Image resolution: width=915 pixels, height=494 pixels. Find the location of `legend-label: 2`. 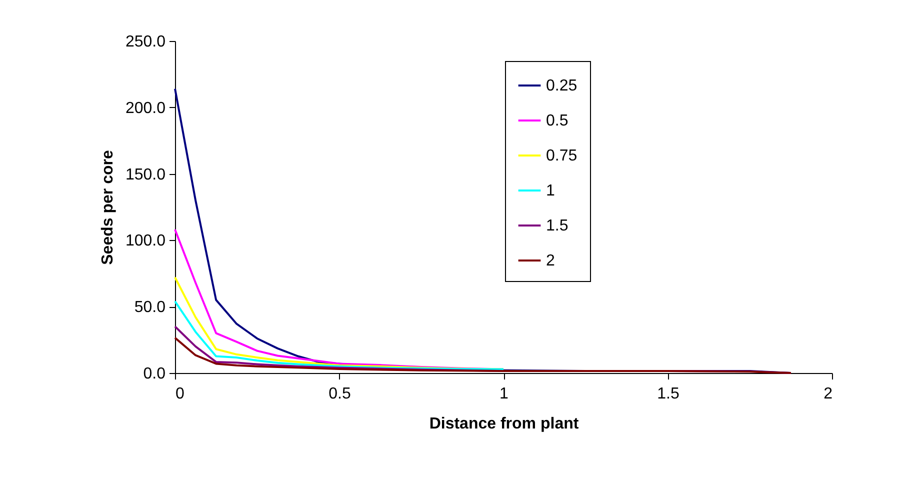

legend-label: 2 is located at coordinates (550, 261).